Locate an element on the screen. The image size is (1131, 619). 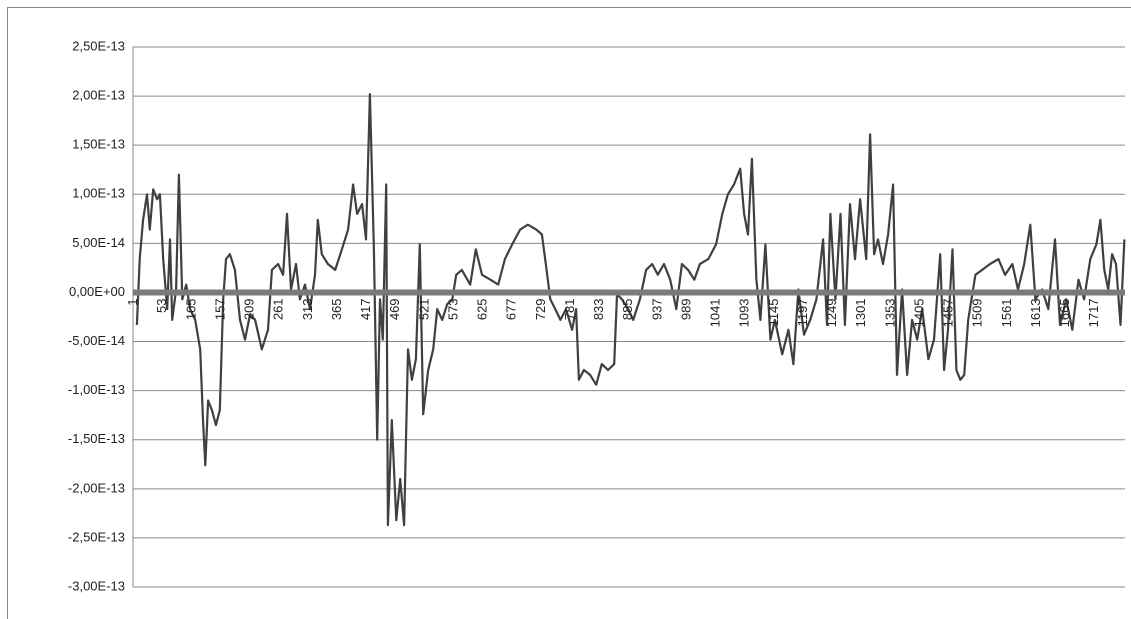
x-tick-label: 521 is located at coordinates (423, 309).